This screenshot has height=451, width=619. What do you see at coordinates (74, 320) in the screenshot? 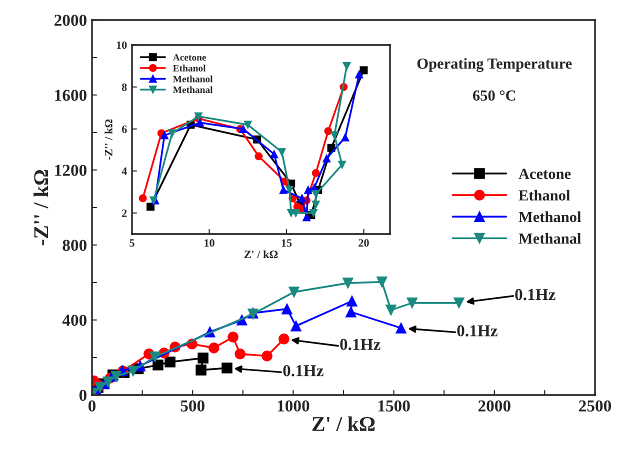
I see `y-tick-label: 400` at bounding box center [74, 320].